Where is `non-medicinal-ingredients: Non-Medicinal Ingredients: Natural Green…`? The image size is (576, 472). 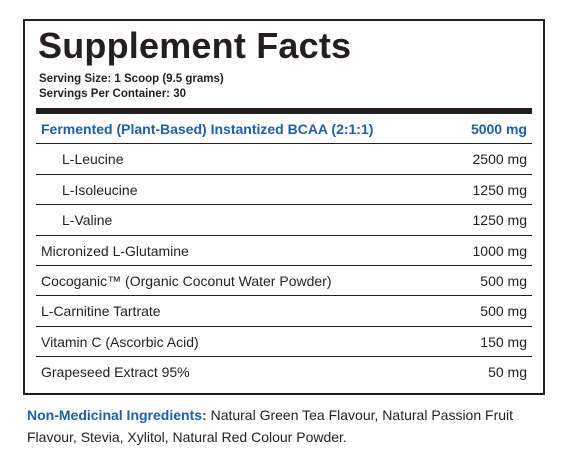 non-medicinal-ingredients: Non-Medicinal Ingredients: Natural Green… is located at coordinates (292, 426).